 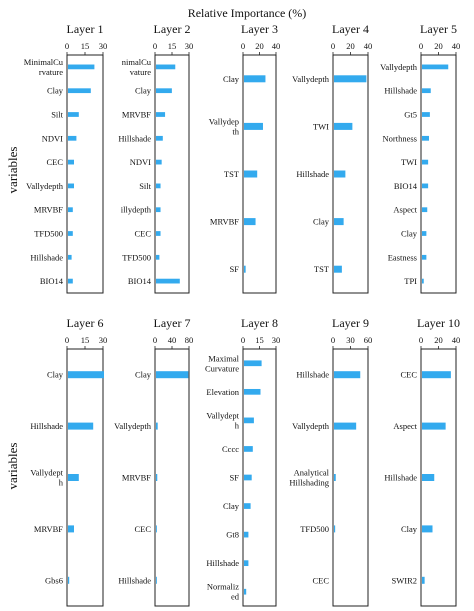 What do you see at coordinates (232, 535) in the screenshot?
I see `category-label: Gt8` at bounding box center [232, 535].